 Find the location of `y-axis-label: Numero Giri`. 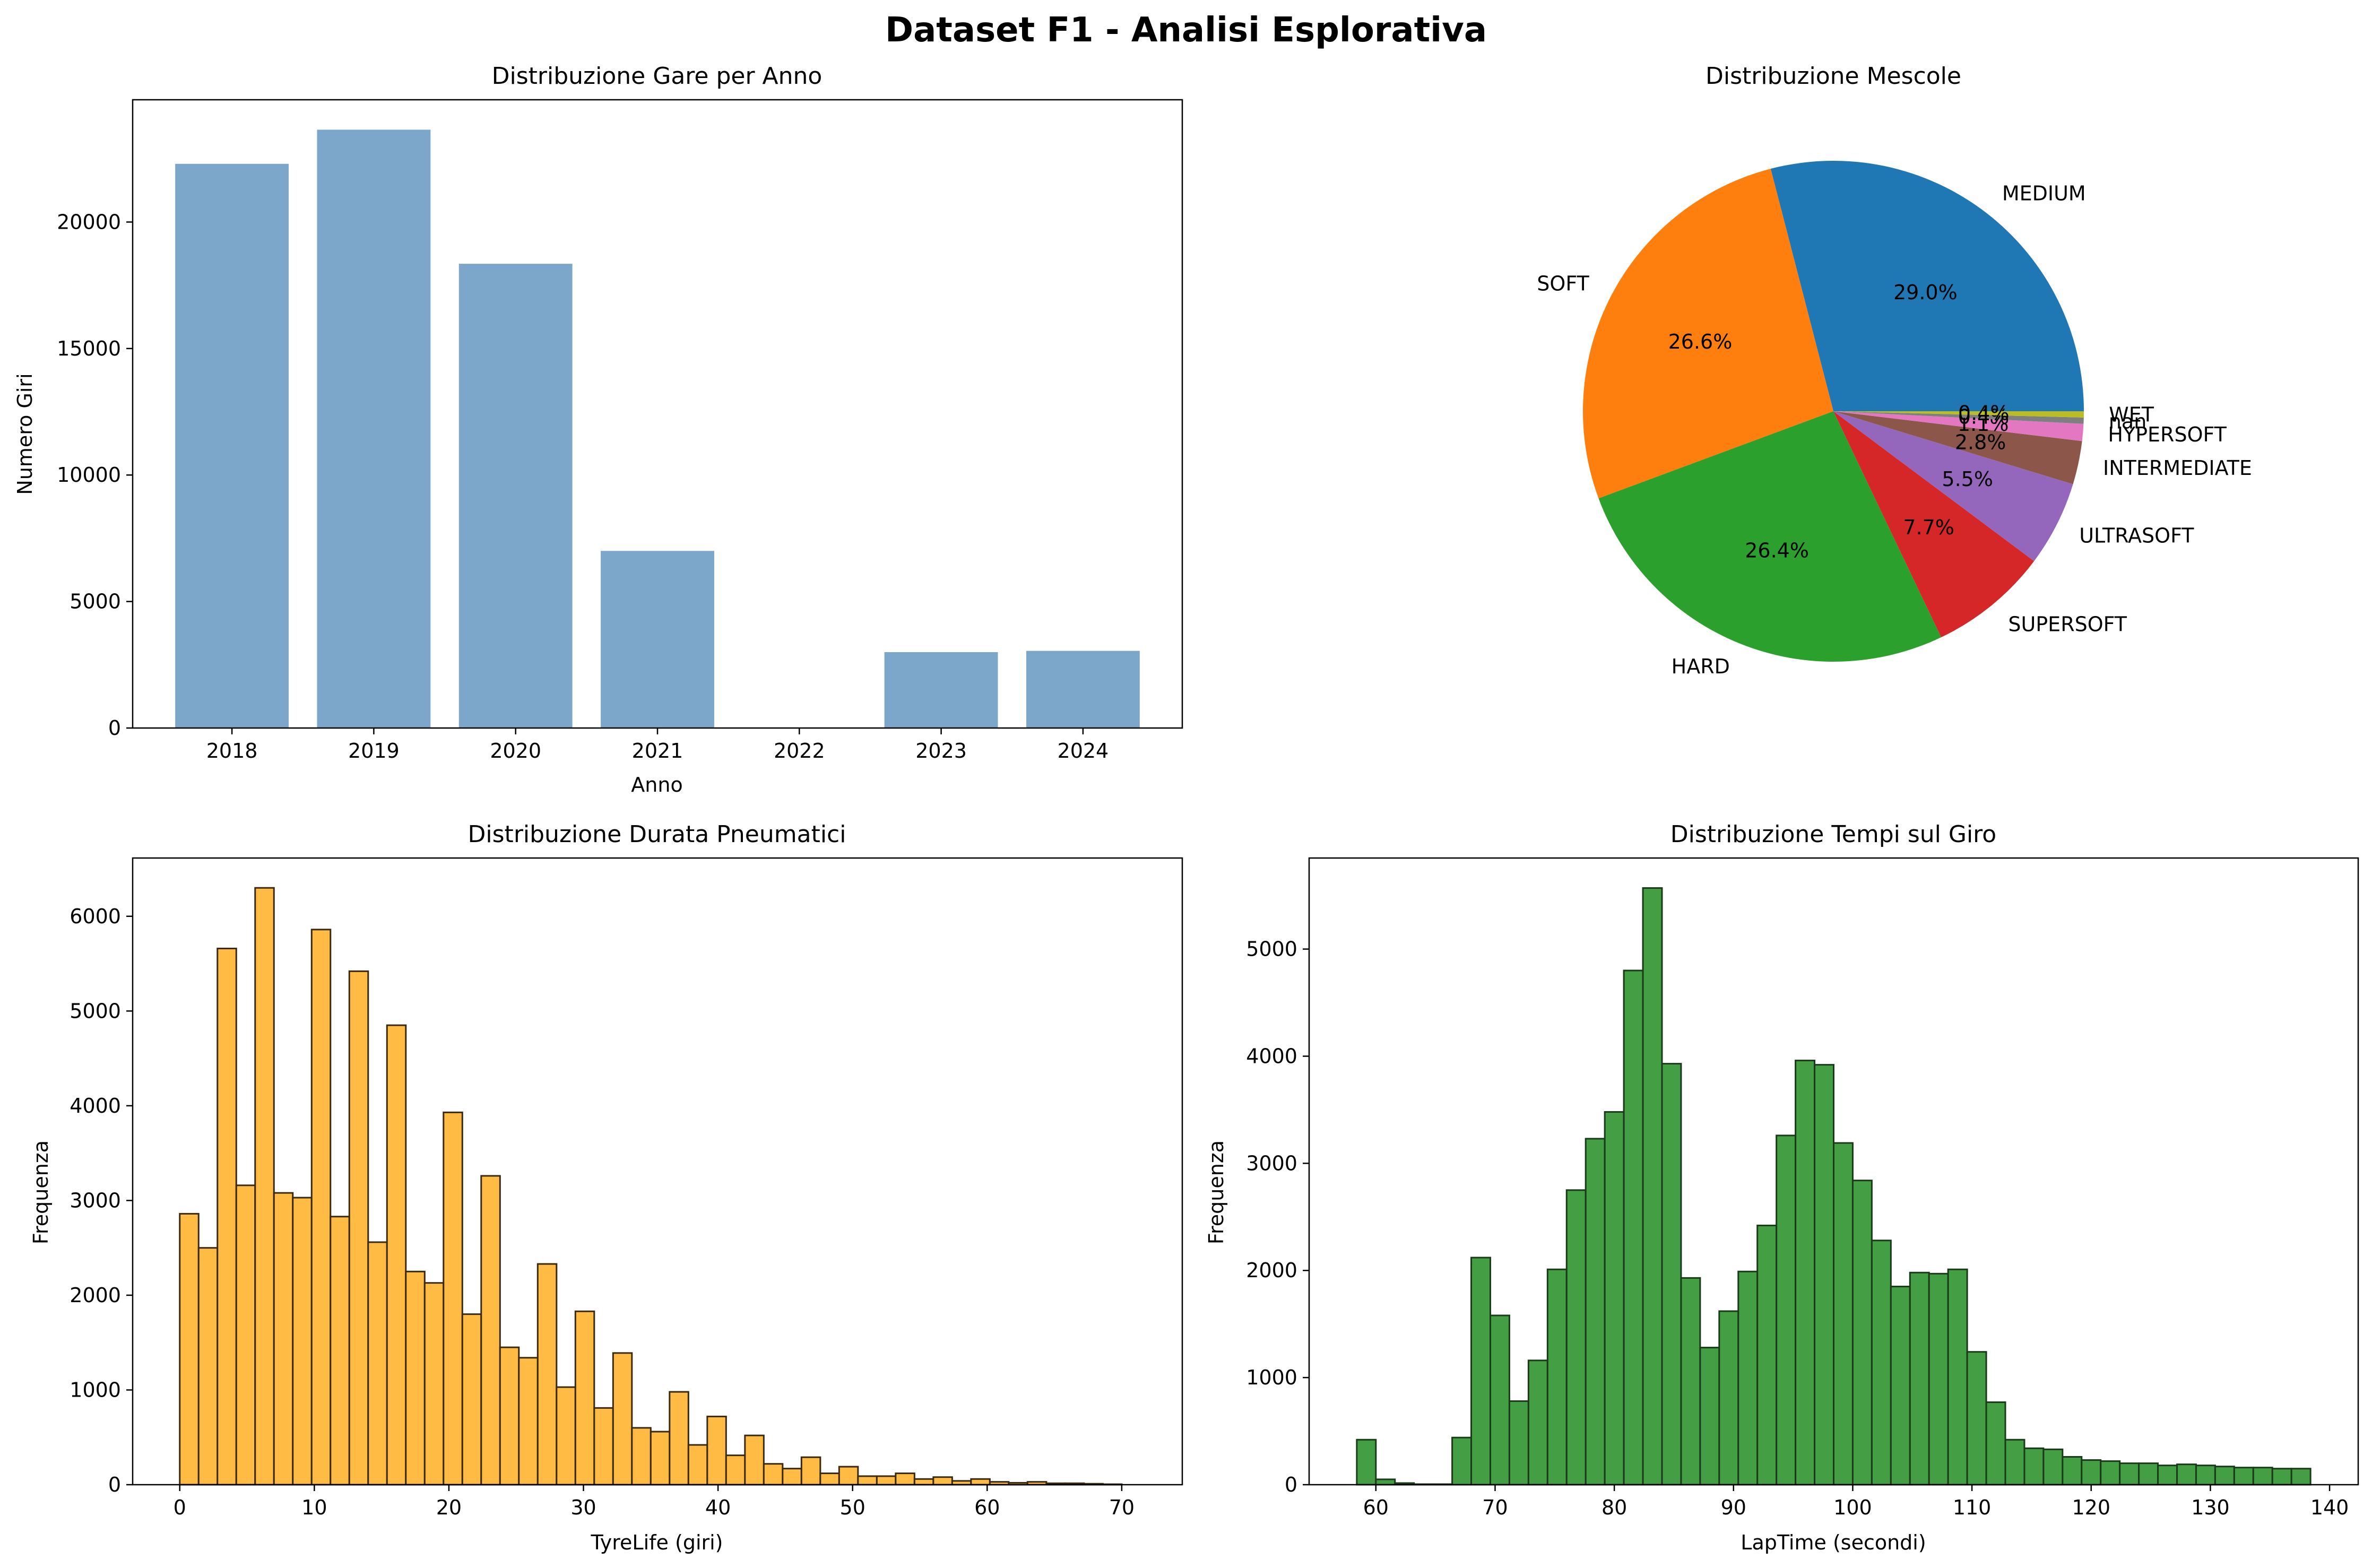

y-axis-label: Numero Giri is located at coordinates (25, 434).